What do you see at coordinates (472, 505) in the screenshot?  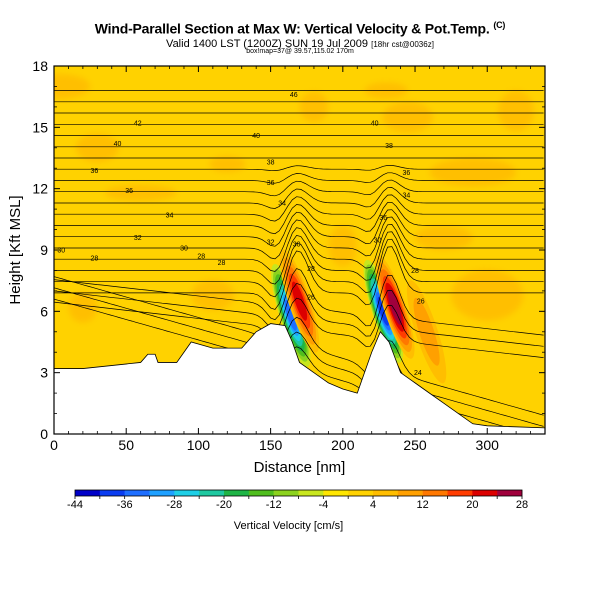 I see `colorbar-tick-label: 20` at bounding box center [472, 505].